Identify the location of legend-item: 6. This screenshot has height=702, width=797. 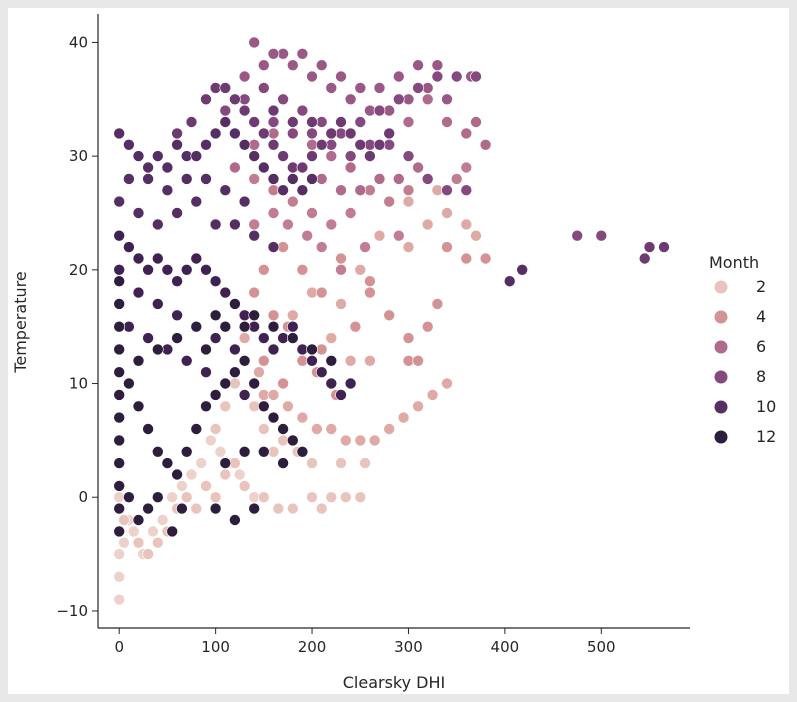
(740, 346).